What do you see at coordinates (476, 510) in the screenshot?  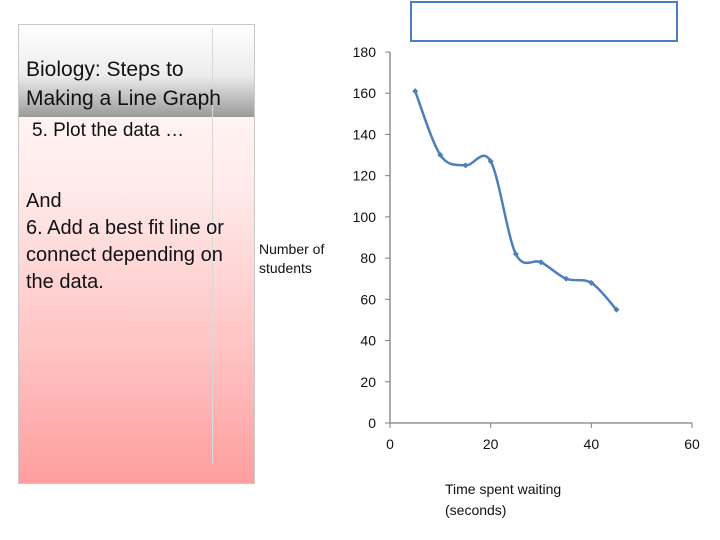 I see `x-axis-label-line2: (seconds)` at bounding box center [476, 510].